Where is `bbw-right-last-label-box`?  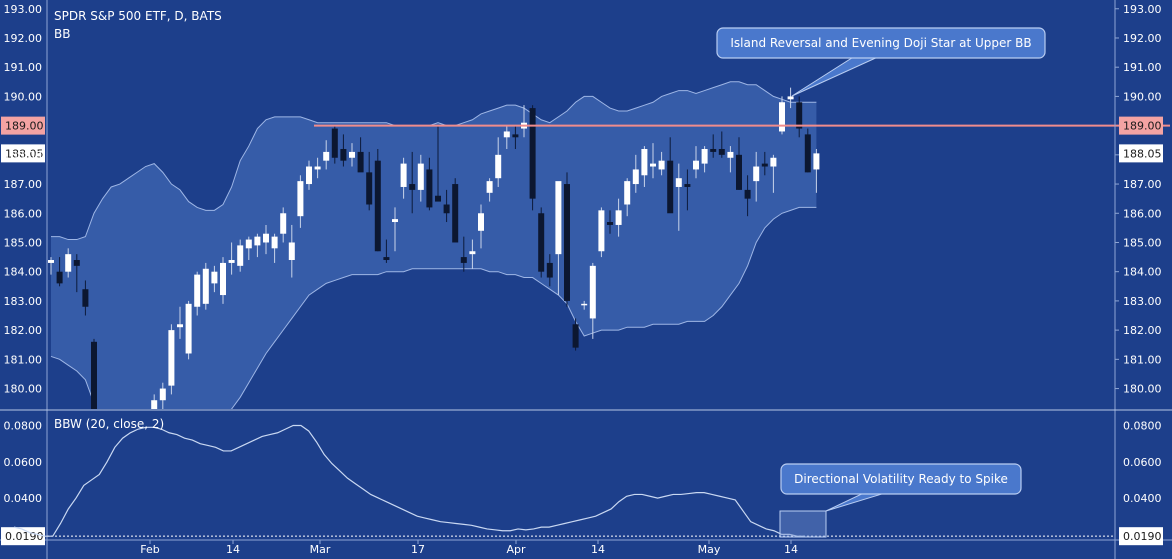
bbw-right-last-label-box is located at coordinates (1141, 536).